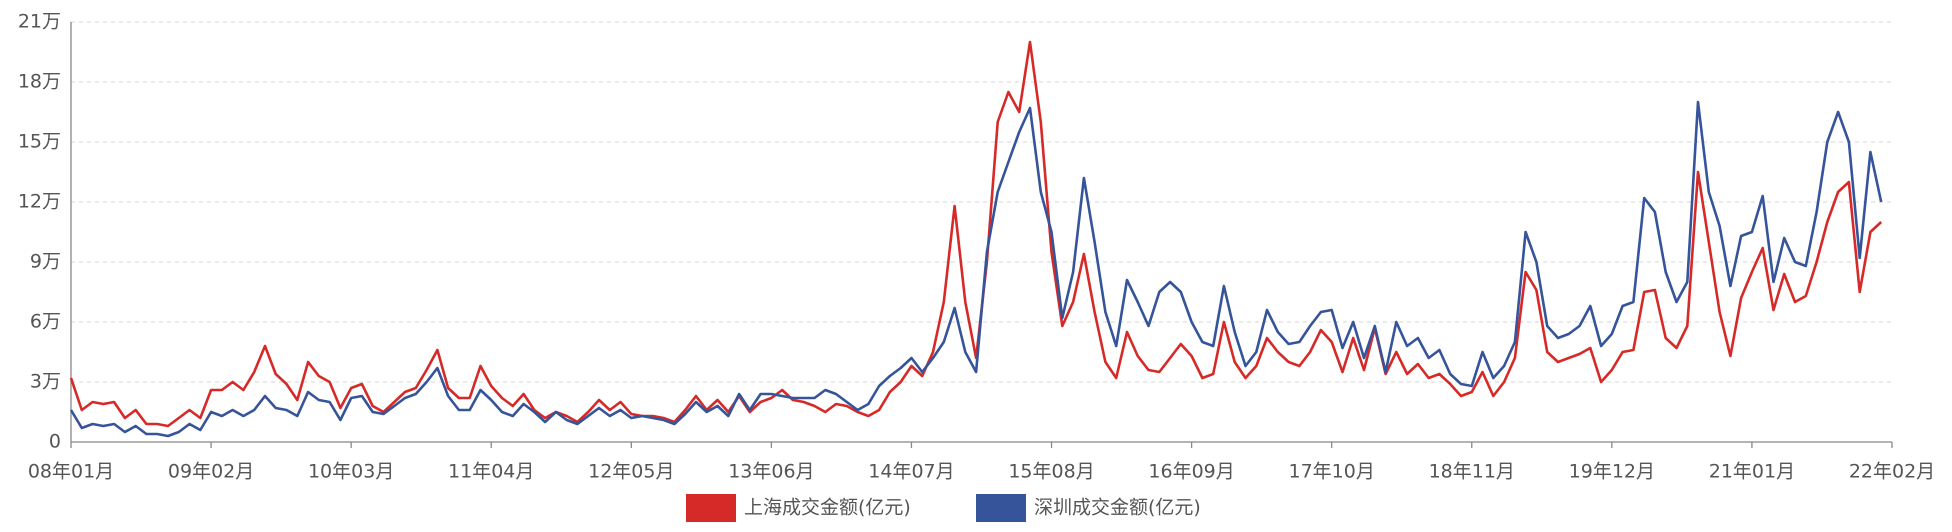  Describe the element at coordinates (211, 472) in the screenshot. I see `x-tick-label: 09年02月` at that location.